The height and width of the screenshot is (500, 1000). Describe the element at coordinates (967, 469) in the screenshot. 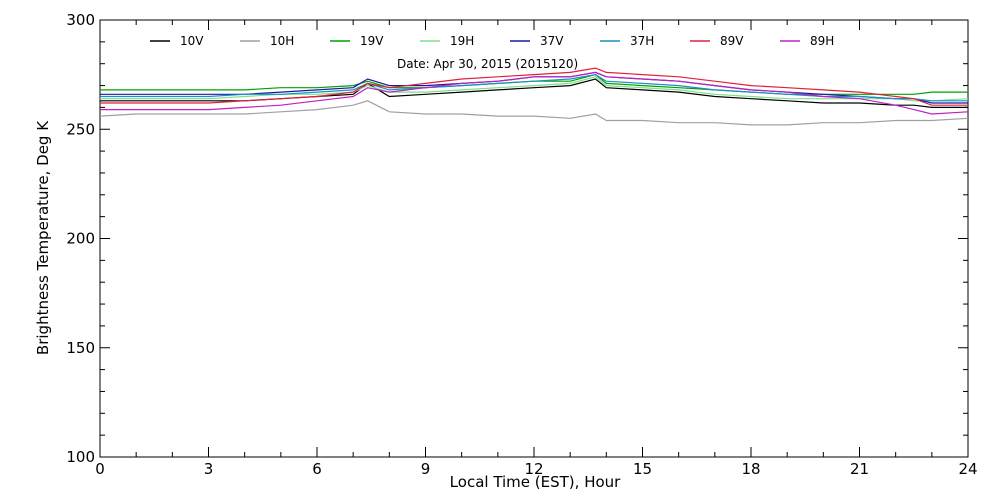

I see `x-tick-label: 24` at that location.